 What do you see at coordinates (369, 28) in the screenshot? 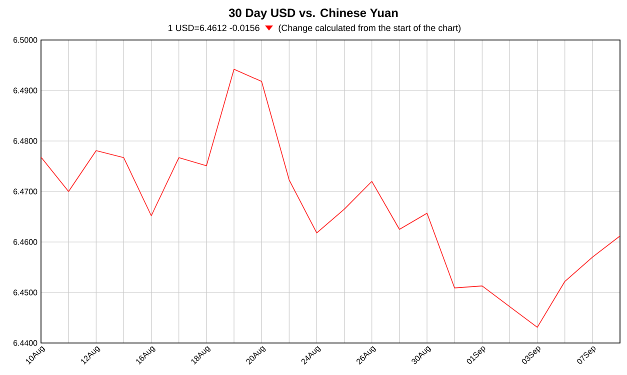
I see `text: (Change calculated from the start of the chart)` at bounding box center [369, 28].